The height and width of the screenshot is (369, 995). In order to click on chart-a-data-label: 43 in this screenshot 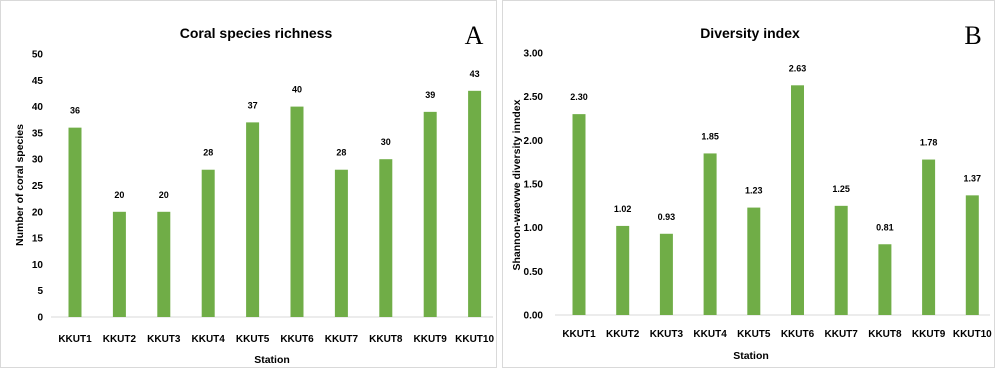, I will do `click(475, 74)`.